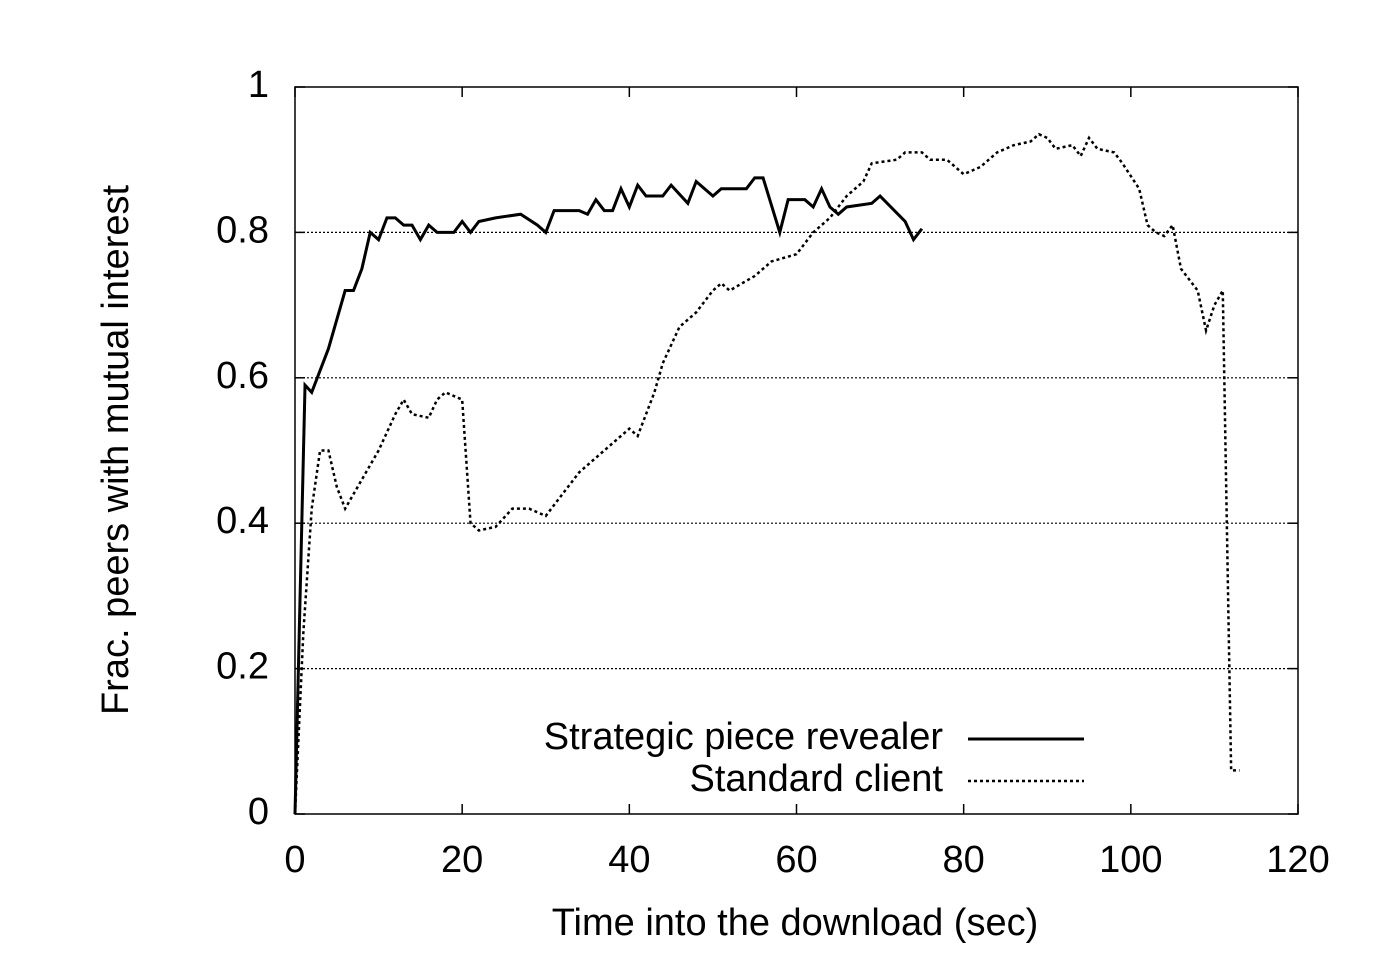 Image resolution: width=1383 pixels, height=977 pixels. I want to click on y-tick-label: 0, so click(258, 812).